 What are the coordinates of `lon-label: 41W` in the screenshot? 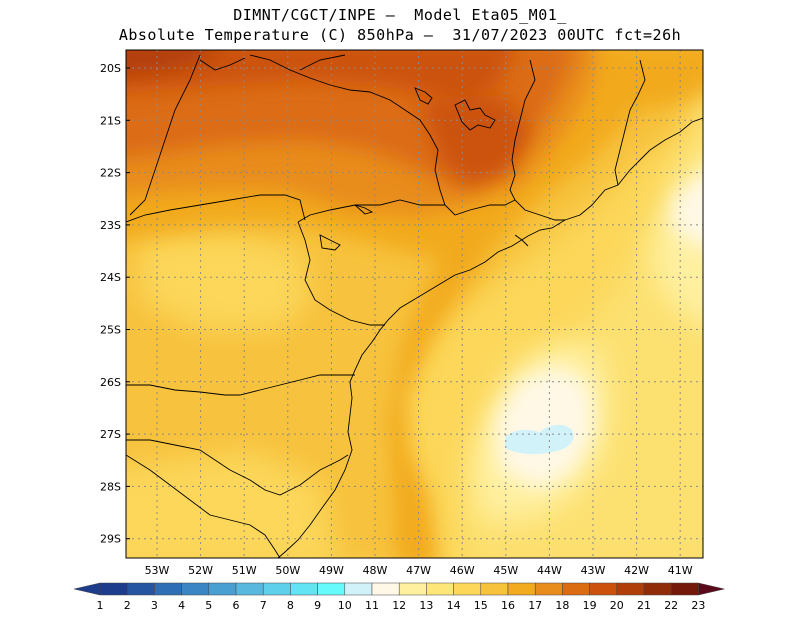 It's located at (680, 570).